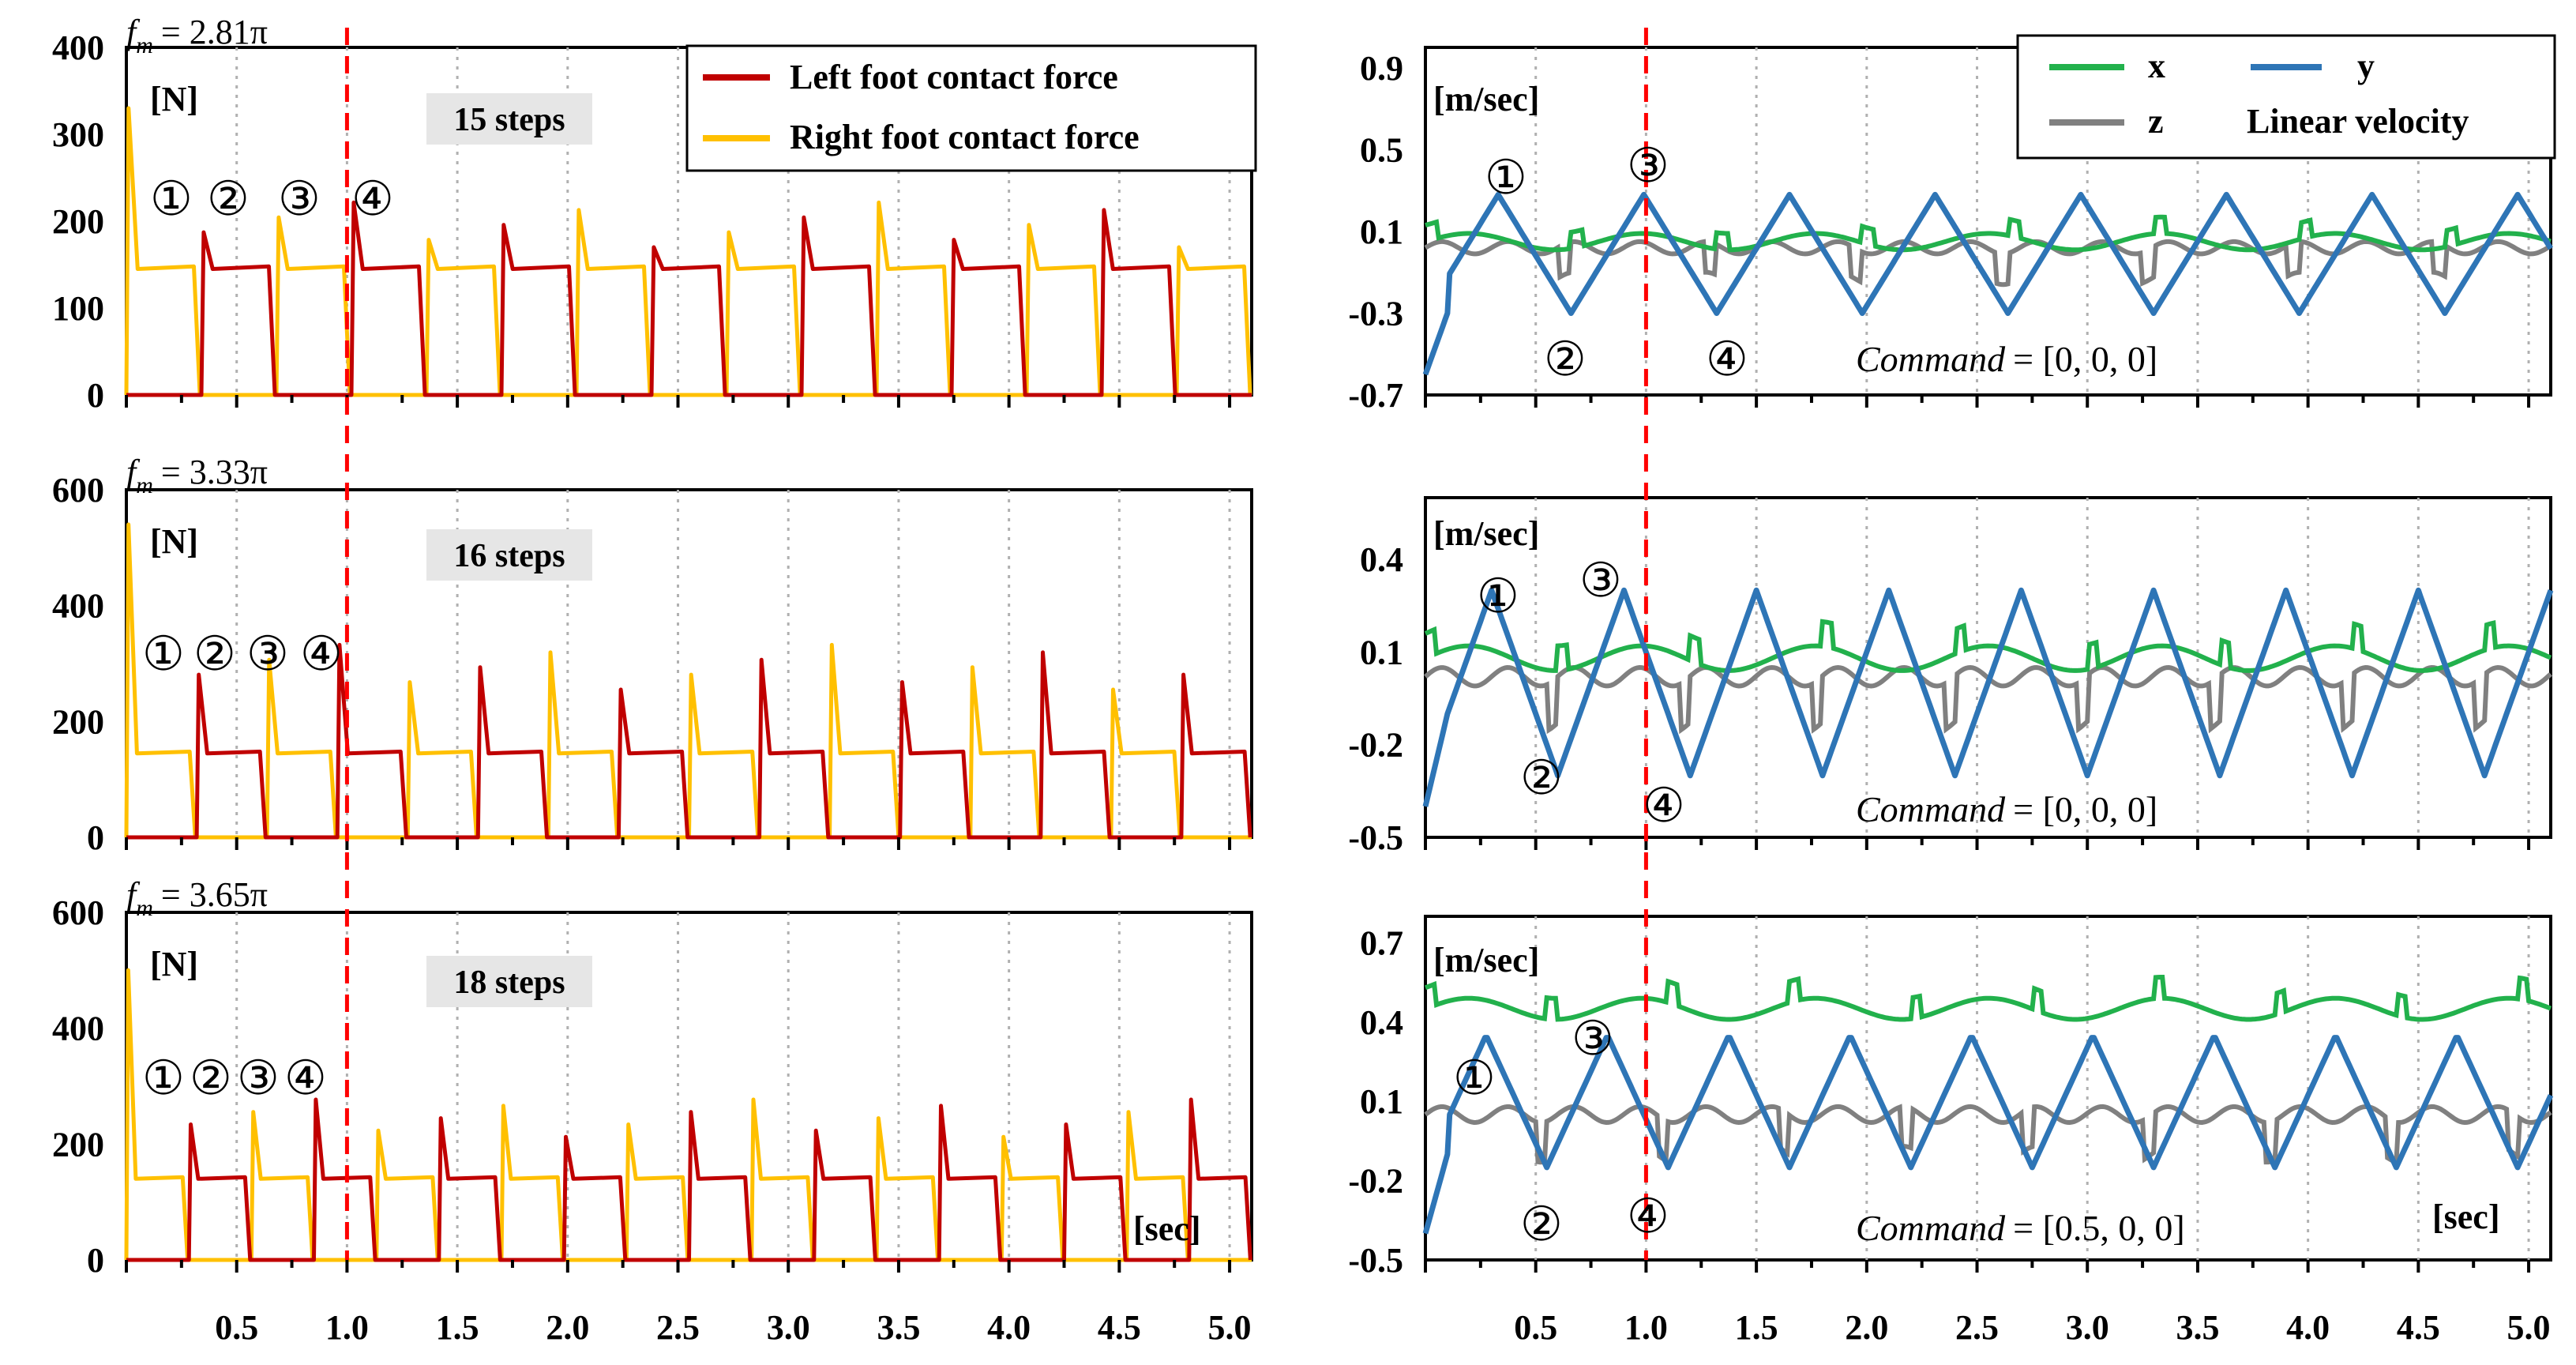 The height and width of the screenshot is (1365, 2576). I want to click on steps-badge-2: 16 steps, so click(509, 556).